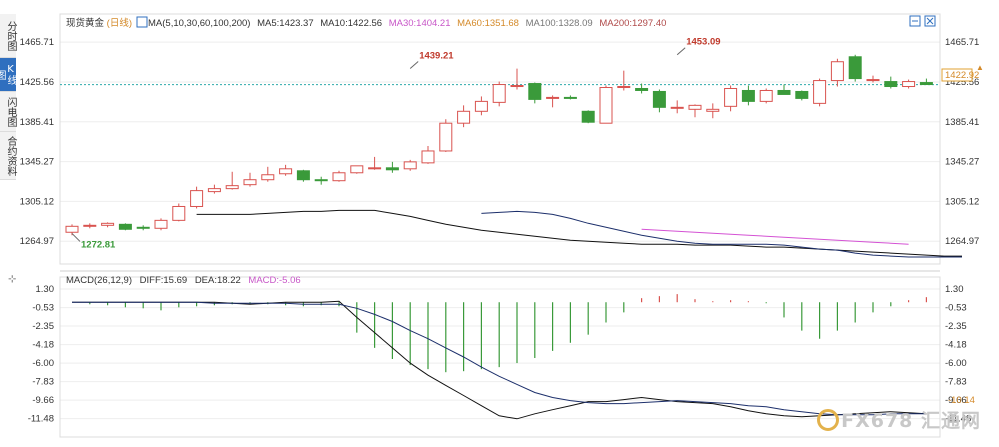 The image size is (999, 447). What do you see at coordinates (142, 22) in the screenshot?
I see `ma-toggle-icon` at bounding box center [142, 22].